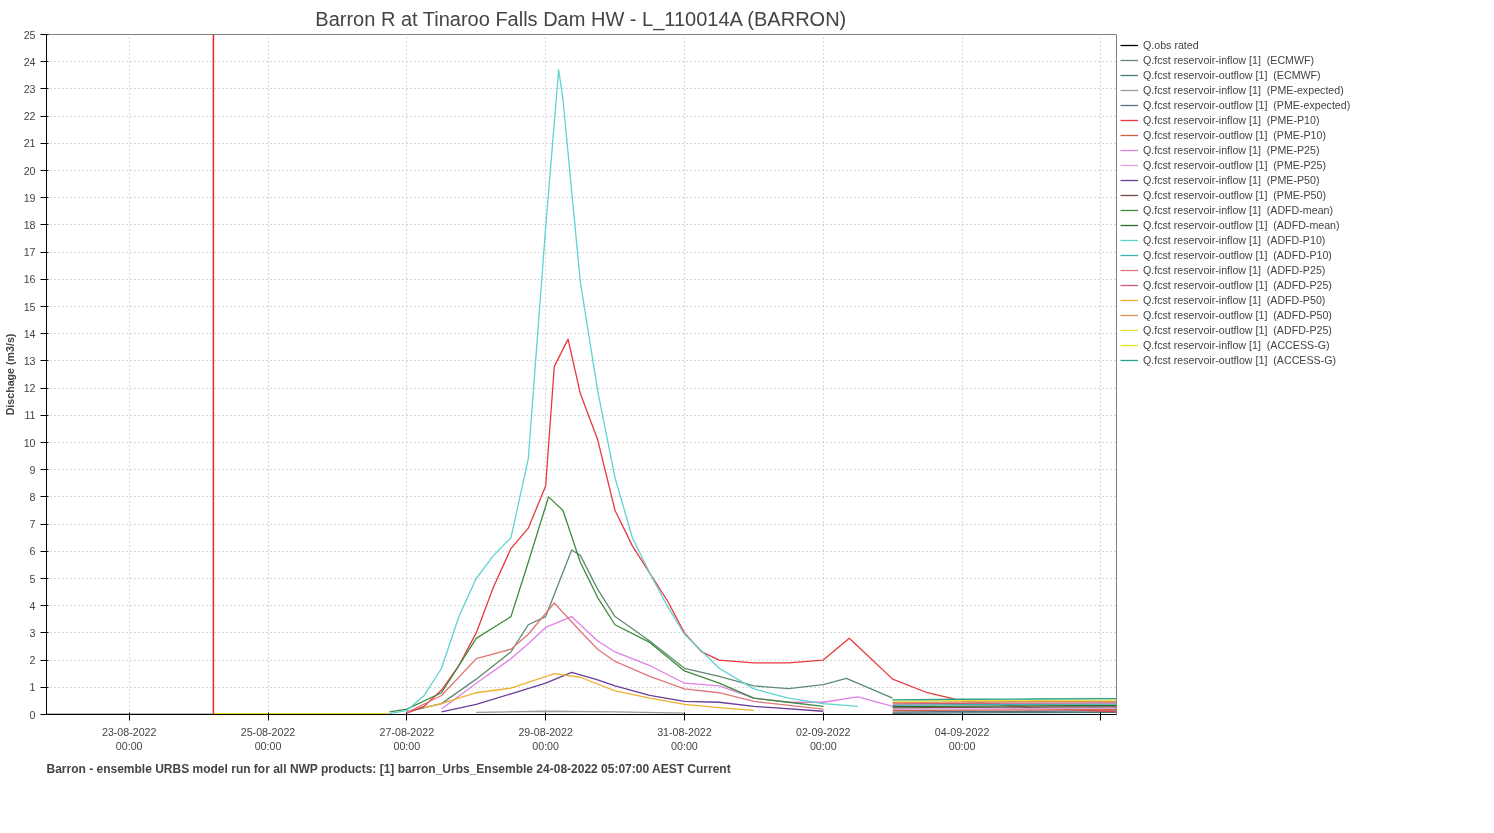 Image resolution: width=1494 pixels, height=833 pixels. Describe the element at coordinates (1237, 315) in the screenshot. I see `legend-label: Q.fcst reservoir-outflow [1] (ADFD-P50)` at that location.